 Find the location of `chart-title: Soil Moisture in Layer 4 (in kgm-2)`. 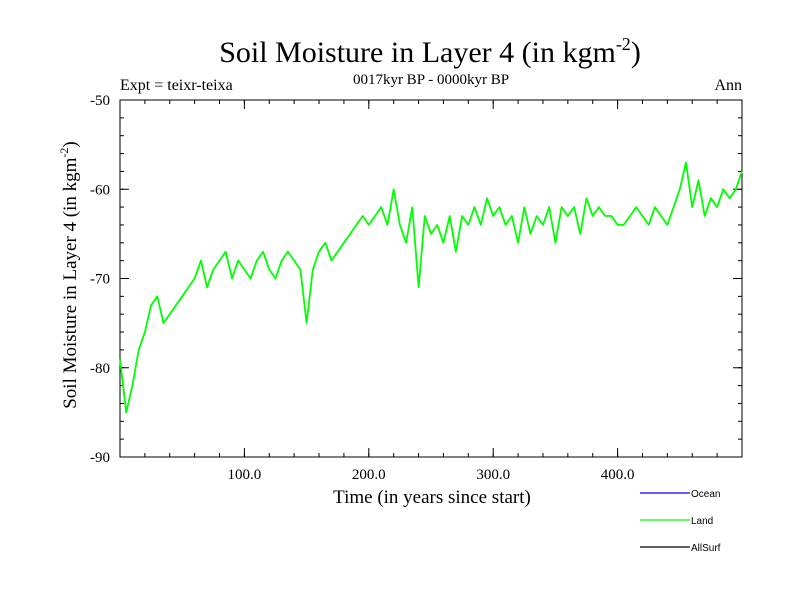

chart-title: Soil Moisture in Layer 4 (in kgm-2) is located at coordinates (430, 51).